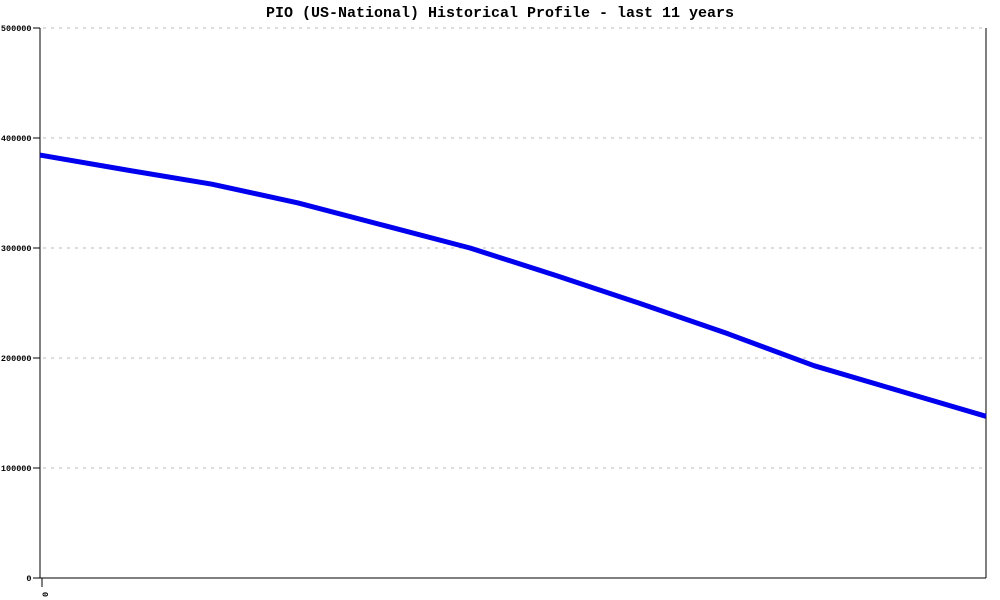 The width and height of the screenshot is (1000, 600). What do you see at coordinates (16, 359) in the screenshot?
I see `y-tick-label: 200000` at bounding box center [16, 359].